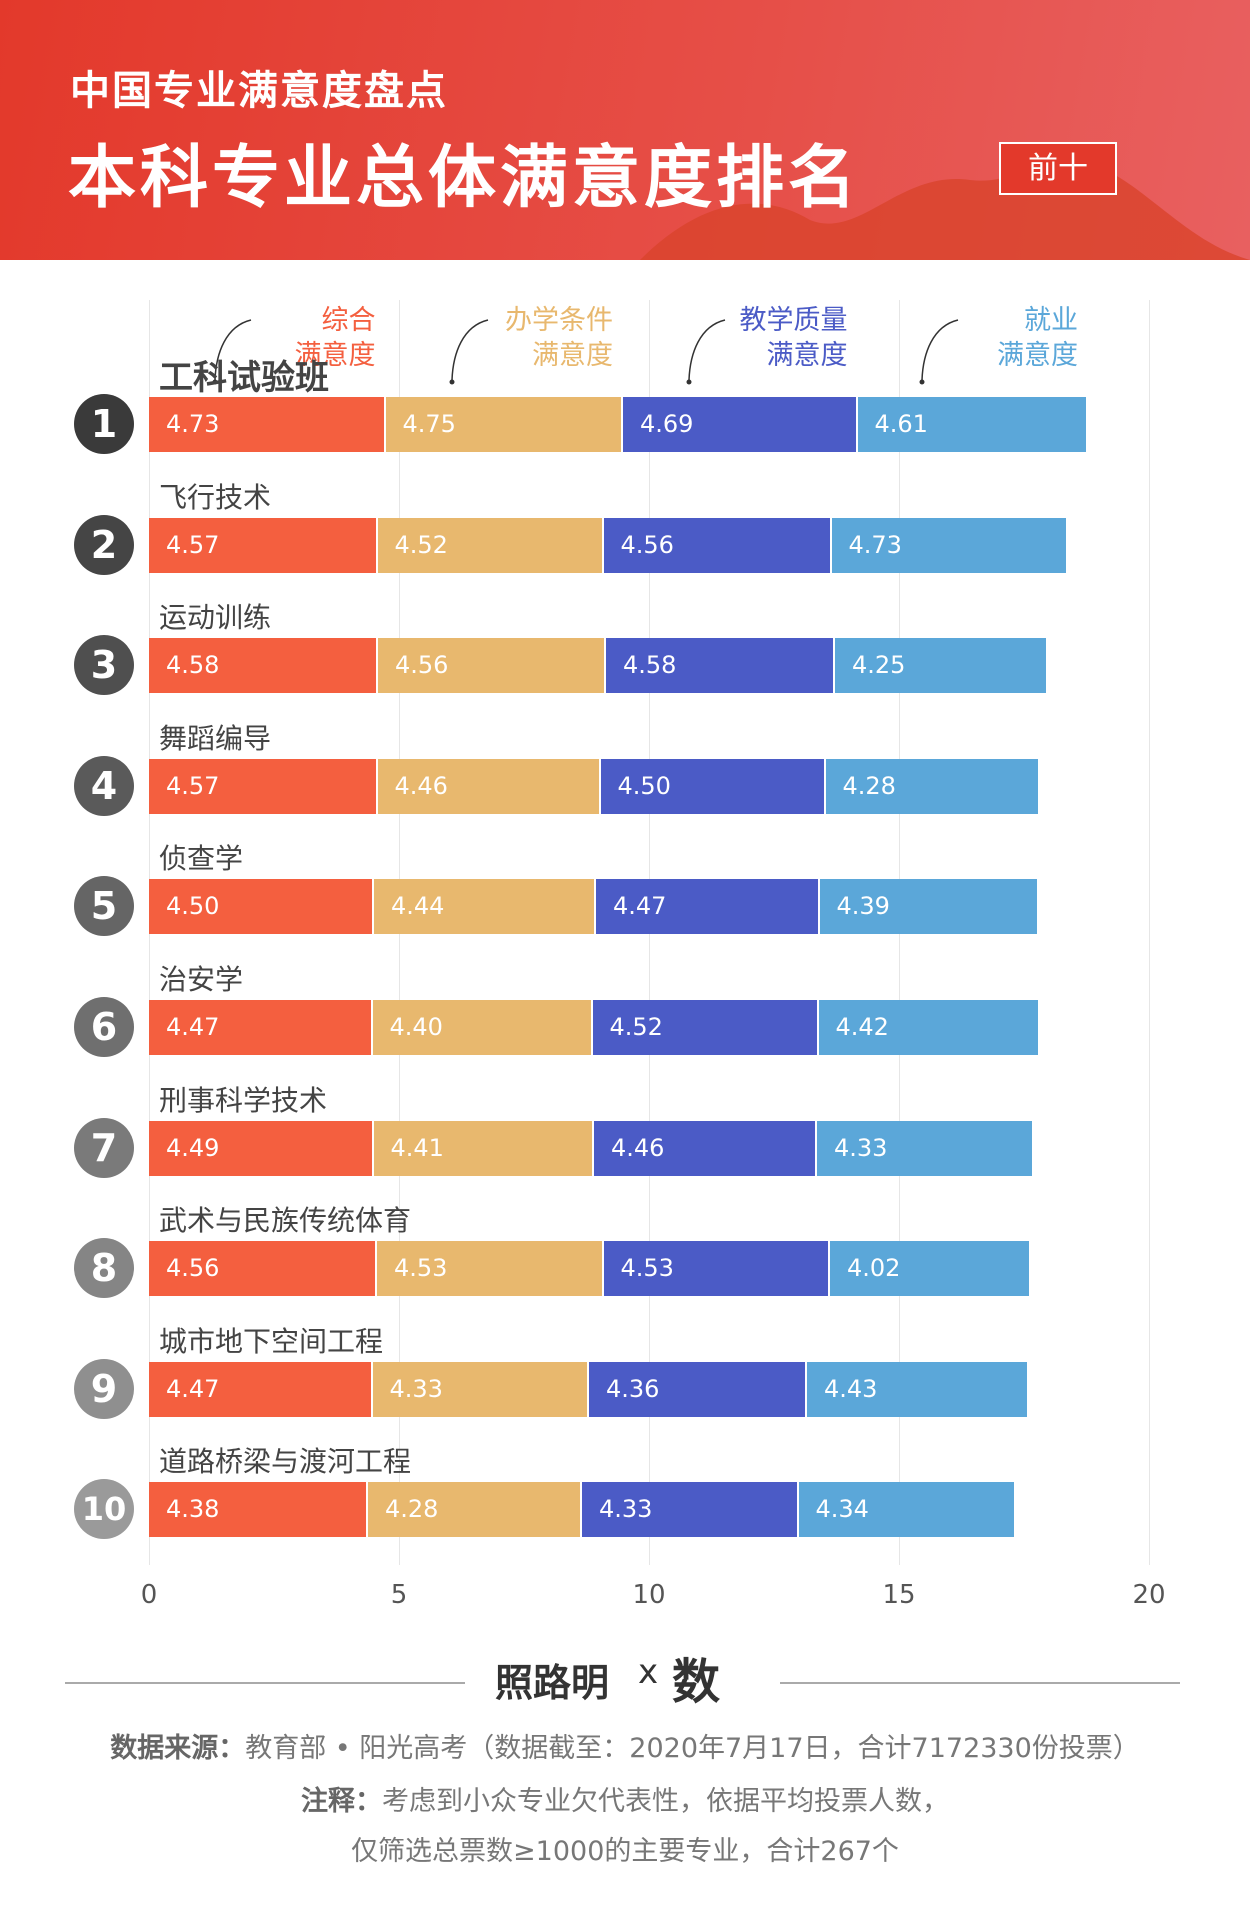 This screenshot has height=1911, width=1250. Describe the element at coordinates (625, 1851) in the screenshot. I see `annotation-note-2: 仅筛选总票数≥1000的主要专业，合计267个` at that location.